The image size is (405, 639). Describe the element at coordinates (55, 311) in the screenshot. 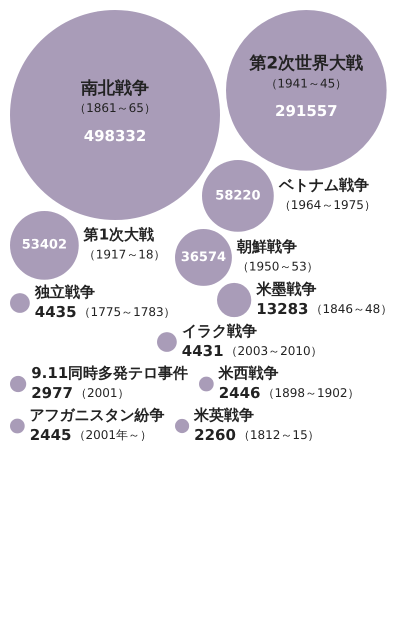

I see `data-label: 4435` at that location.